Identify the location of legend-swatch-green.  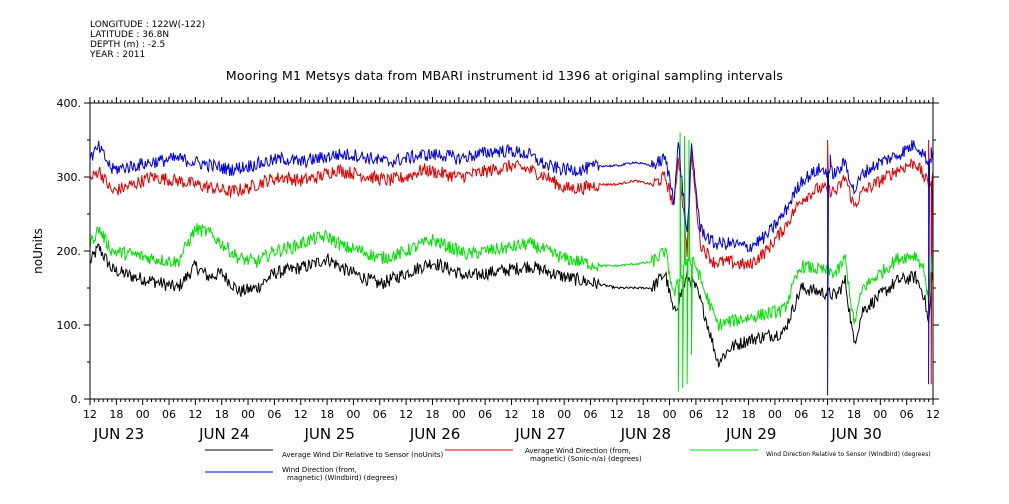
(724, 450).